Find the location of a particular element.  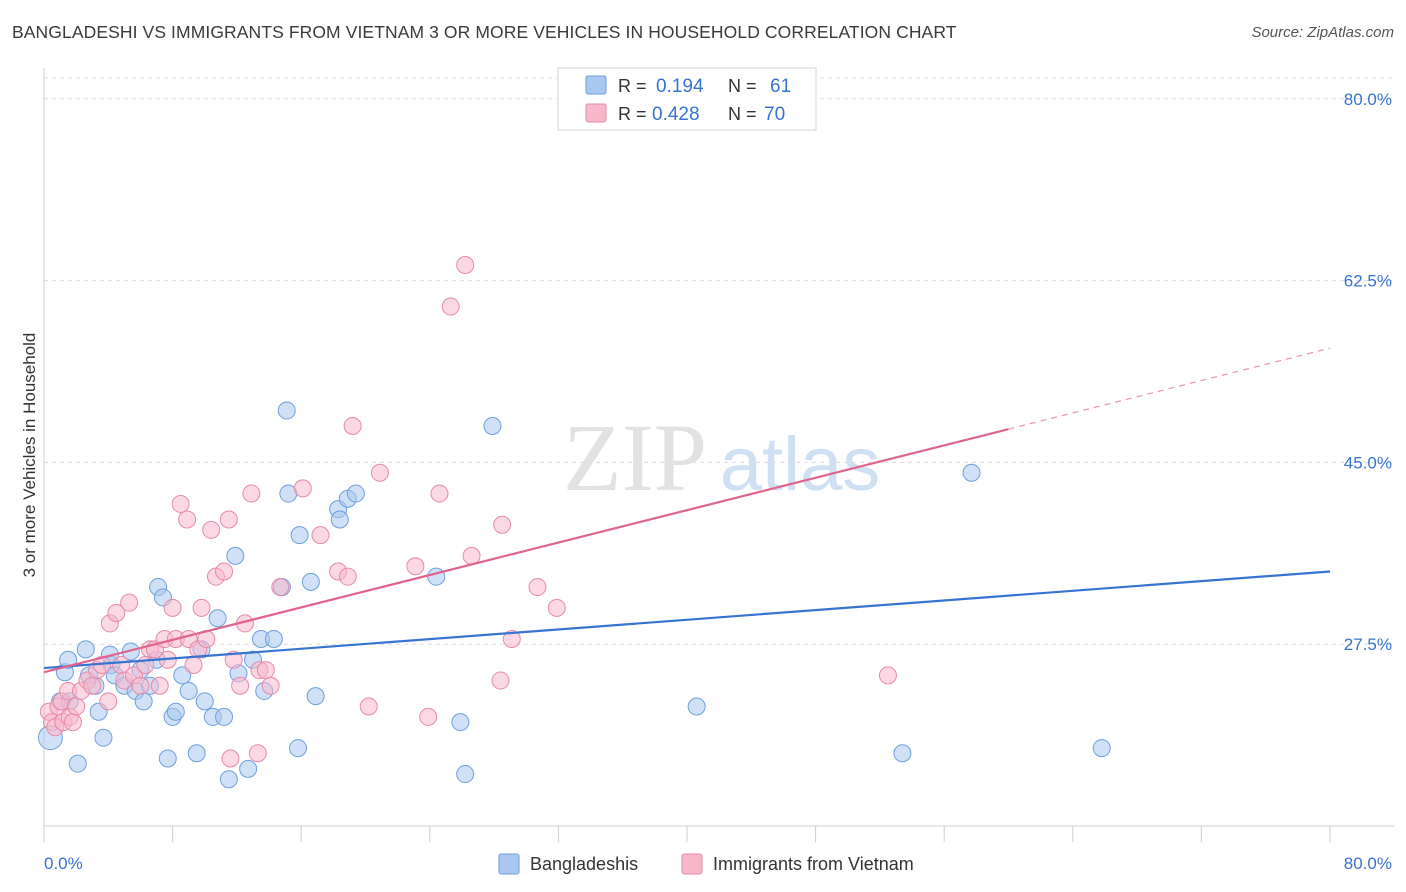

y-tick-label-0: 27.5% is located at coordinates (1368, 644).